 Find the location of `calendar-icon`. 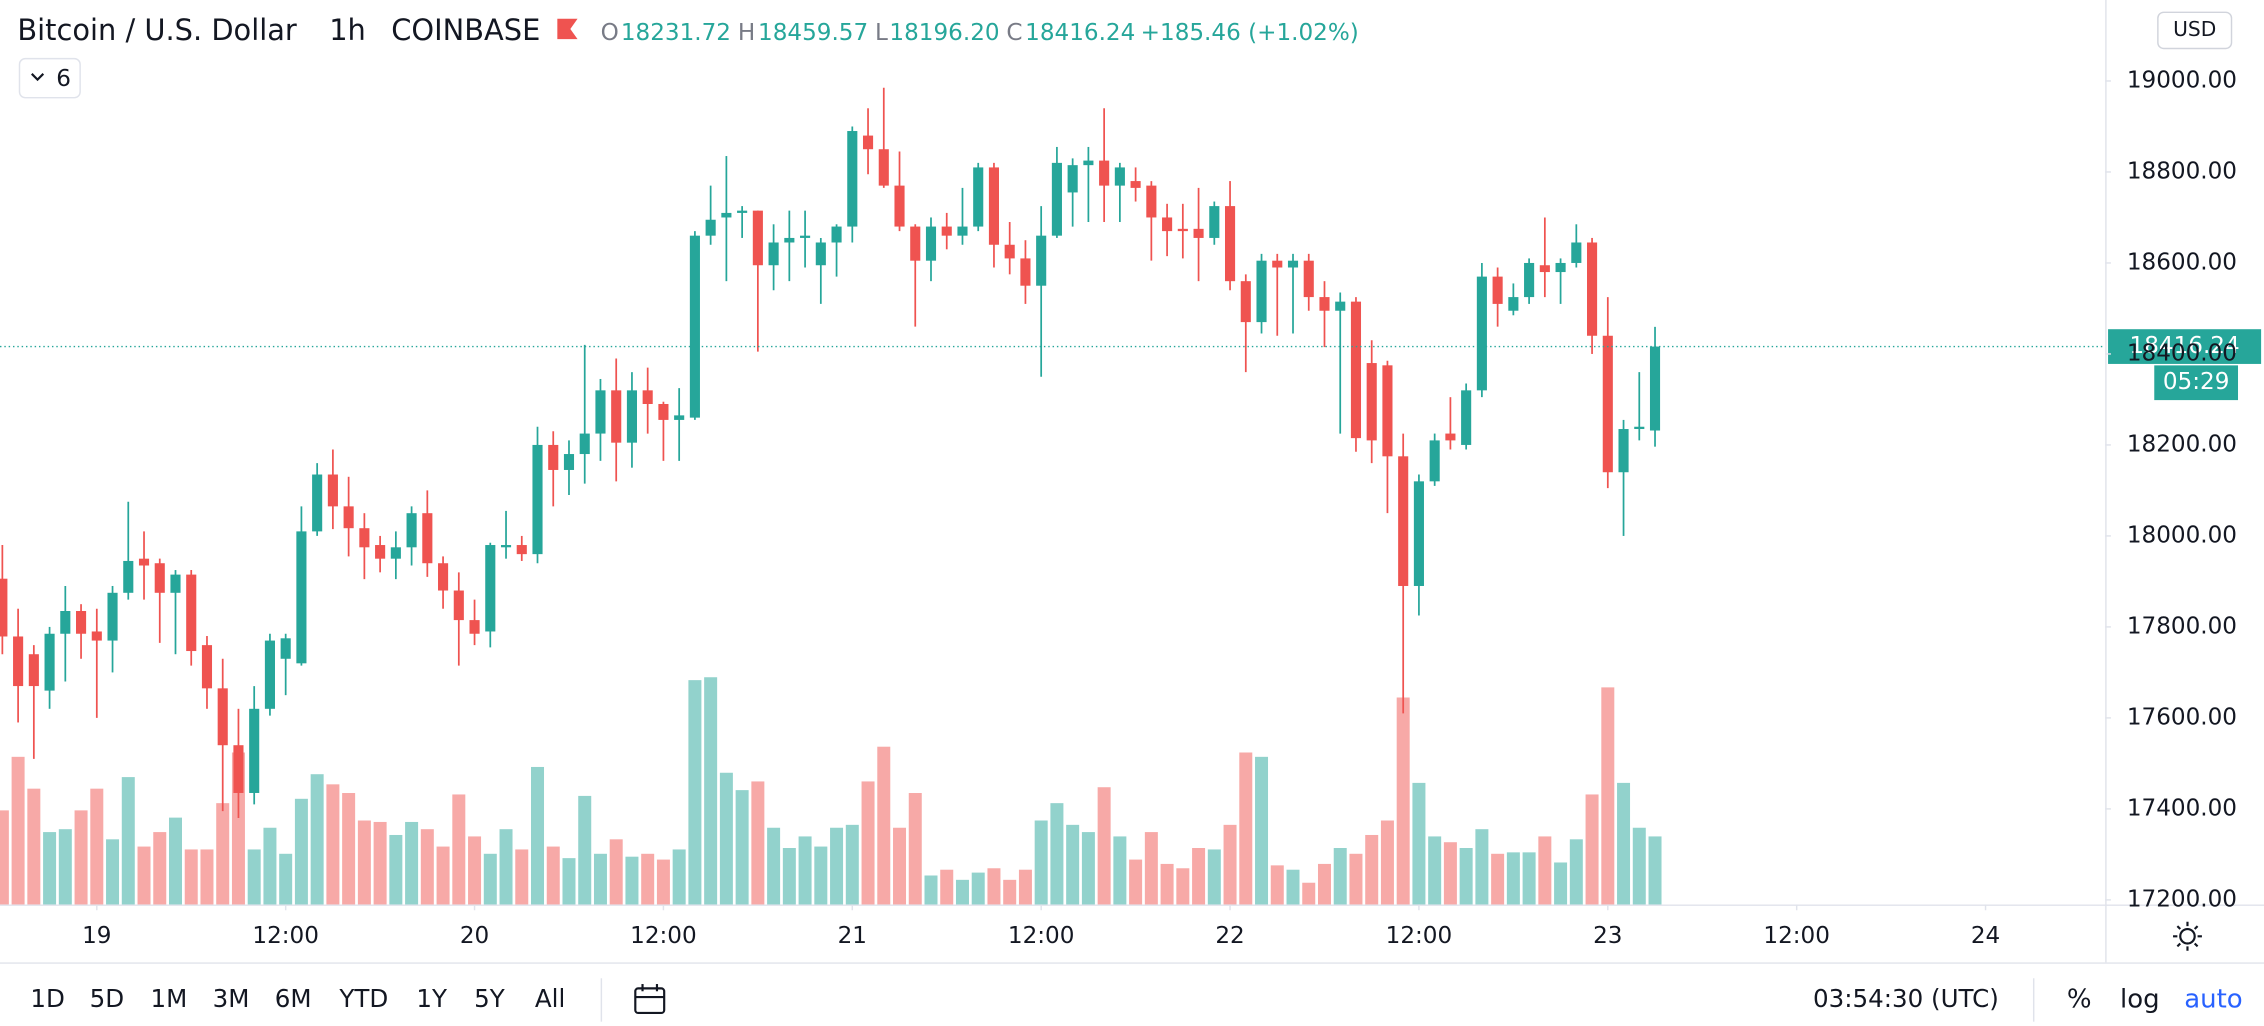

calendar-icon is located at coordinates (650, 999).